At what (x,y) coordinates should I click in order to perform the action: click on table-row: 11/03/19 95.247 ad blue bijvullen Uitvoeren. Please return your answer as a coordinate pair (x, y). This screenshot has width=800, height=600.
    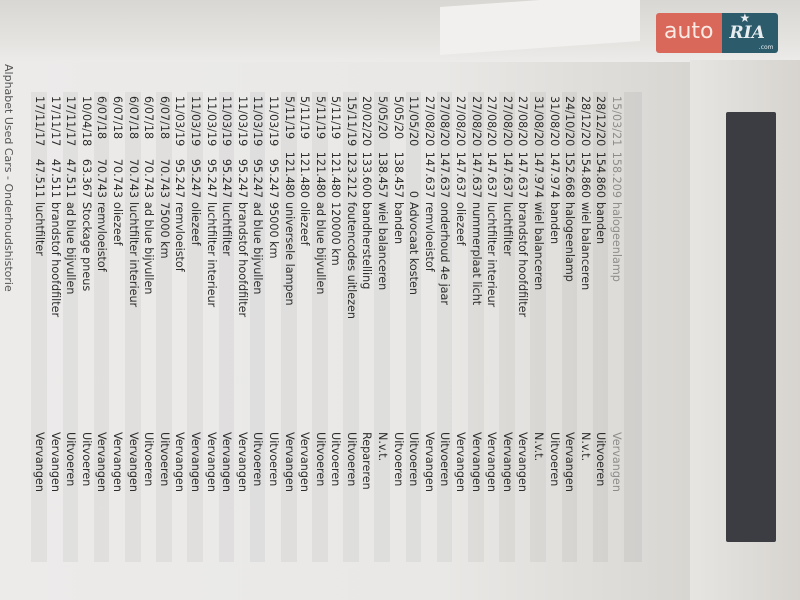
    Looking at the image, I should click on (257, 327).